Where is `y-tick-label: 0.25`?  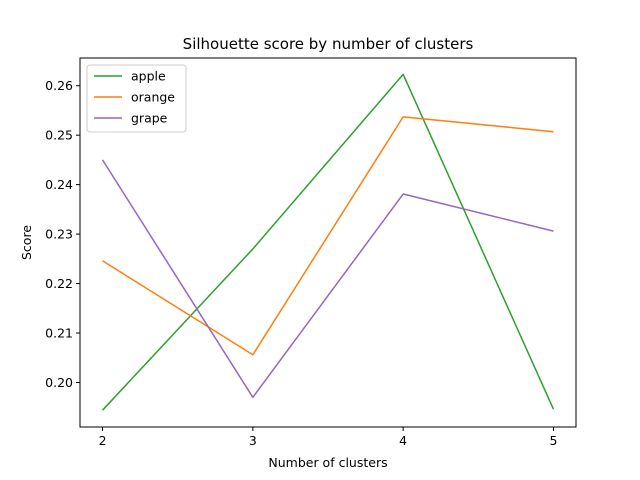 y-tick-label: 0.25 is located at coordinates (59, 135).